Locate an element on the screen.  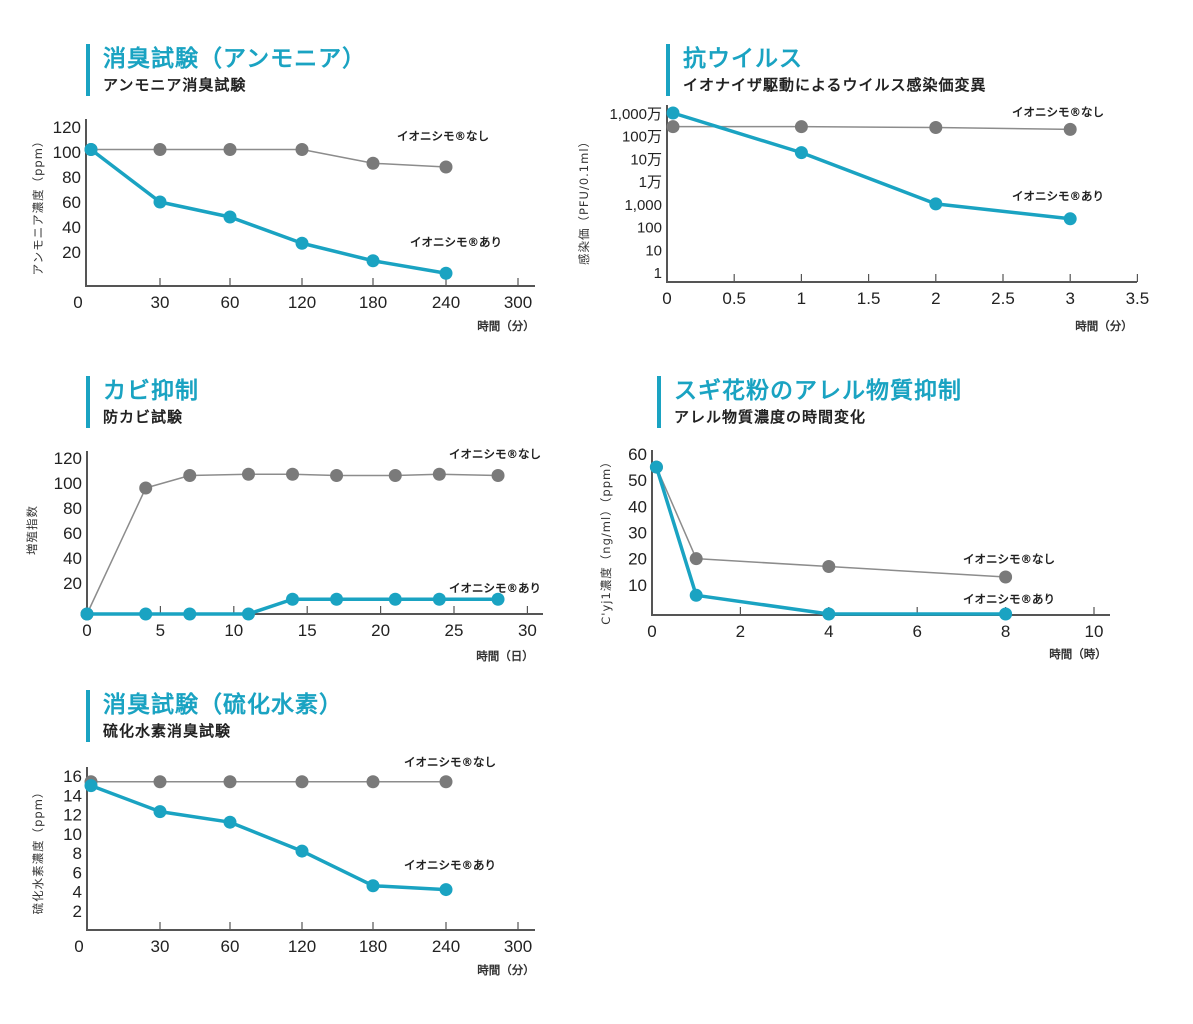
y-tick-label: 12 is located at coordinates (72, 815).